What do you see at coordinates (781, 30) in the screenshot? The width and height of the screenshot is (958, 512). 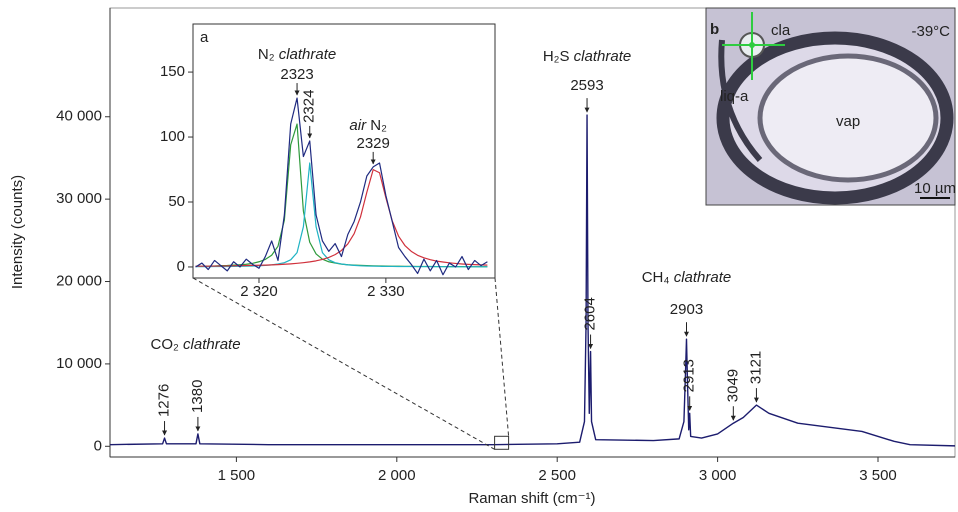 I see `photo-label: cla` at bounding box center [781, 30].